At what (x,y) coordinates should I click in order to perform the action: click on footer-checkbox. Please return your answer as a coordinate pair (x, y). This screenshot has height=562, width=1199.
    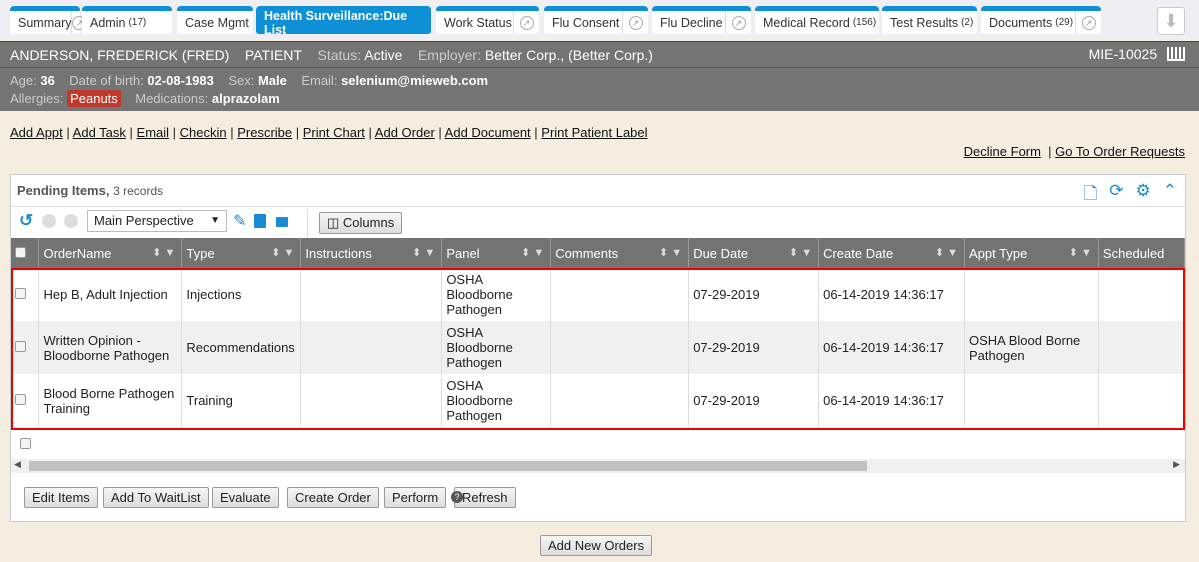
    Looking at the image, I should click on (25, 443).